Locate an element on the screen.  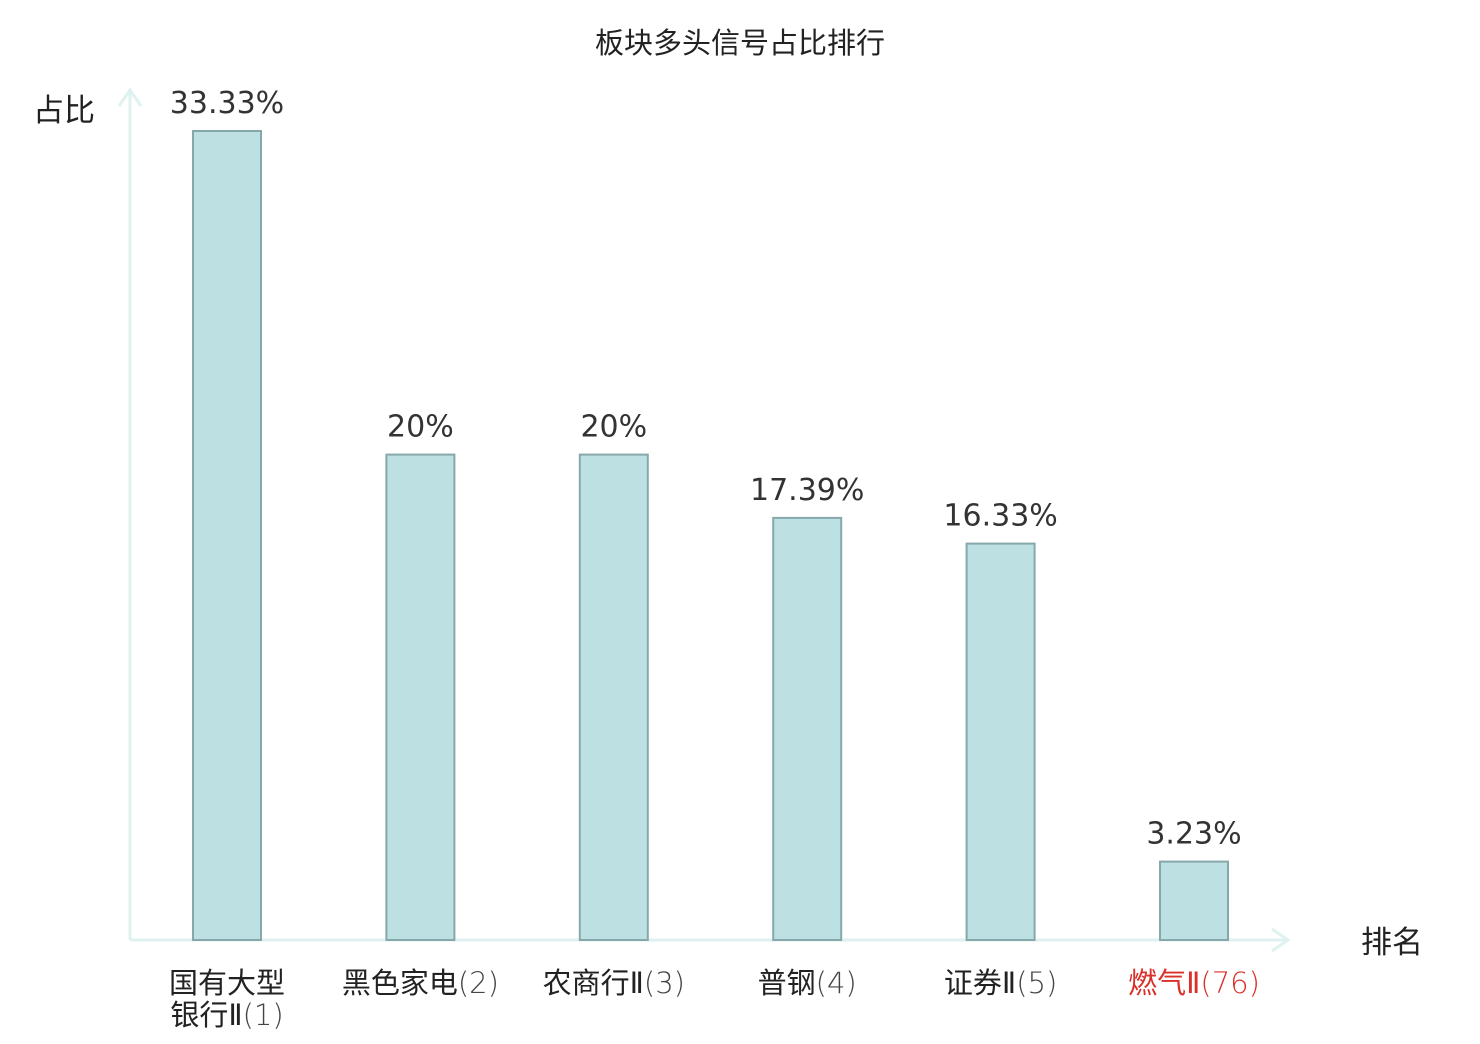
category-label-3: 农商行Ⅱ(3) is located at coordinates (614, 983).